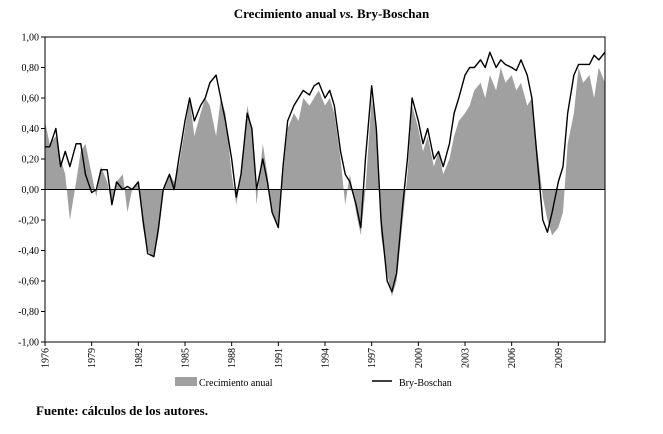  Describe the element at coordinates (31, 38) in the screenshot. I see `y-tick-label: 1,00` at that location.